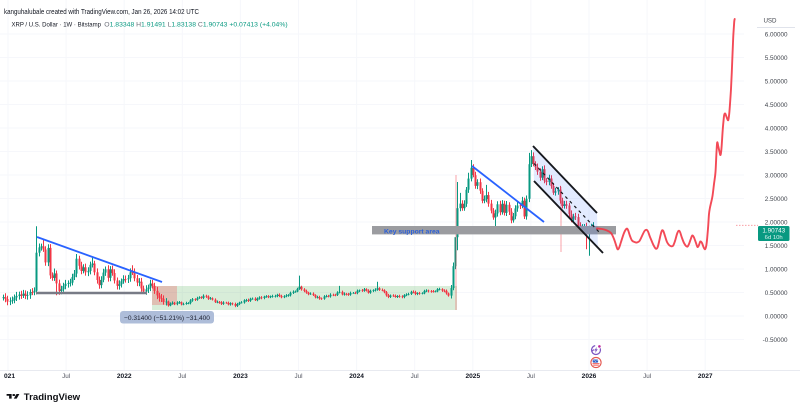 Image resolution: width=800 pixels, height=412 pixels. What do you see at coordinates (472, 376) in the screenshot?
I see `svg-text: 2025` at bounding box center [472, 376].